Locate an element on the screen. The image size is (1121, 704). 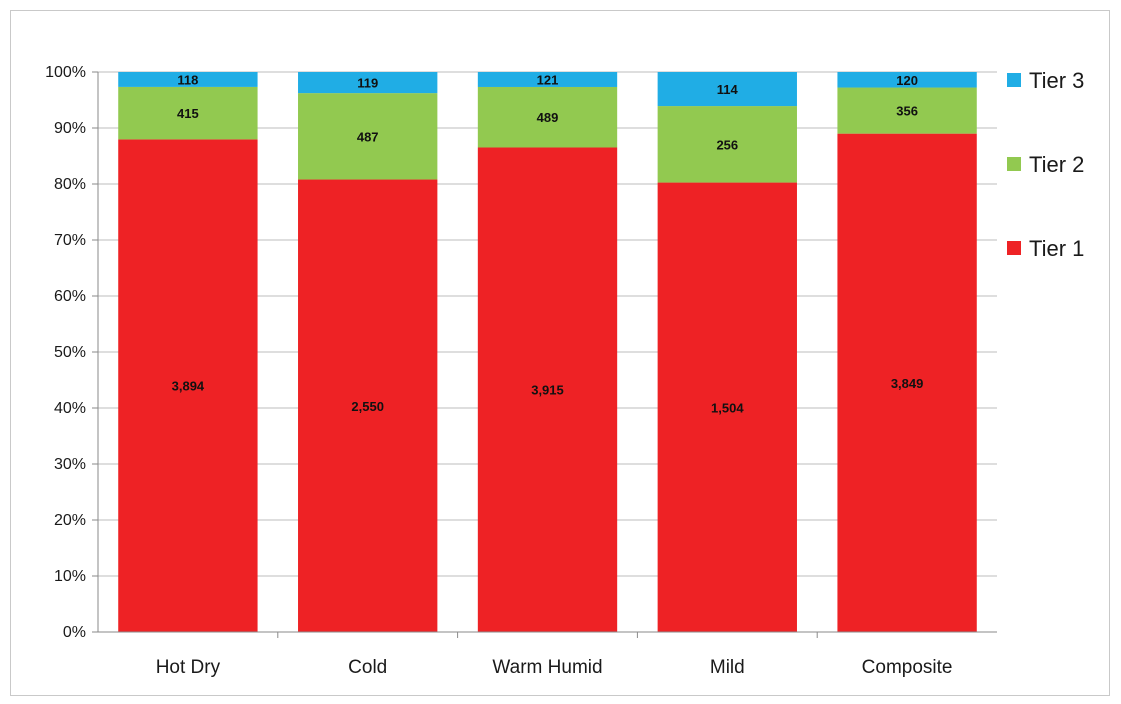
data-label: 114 is located at coordinates (728, 89).